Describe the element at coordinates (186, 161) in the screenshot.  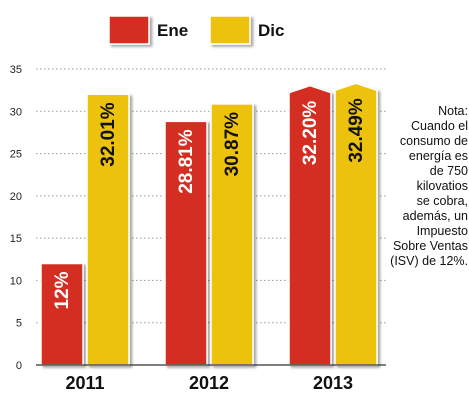
I see `data-label: 28.81%` at that location.